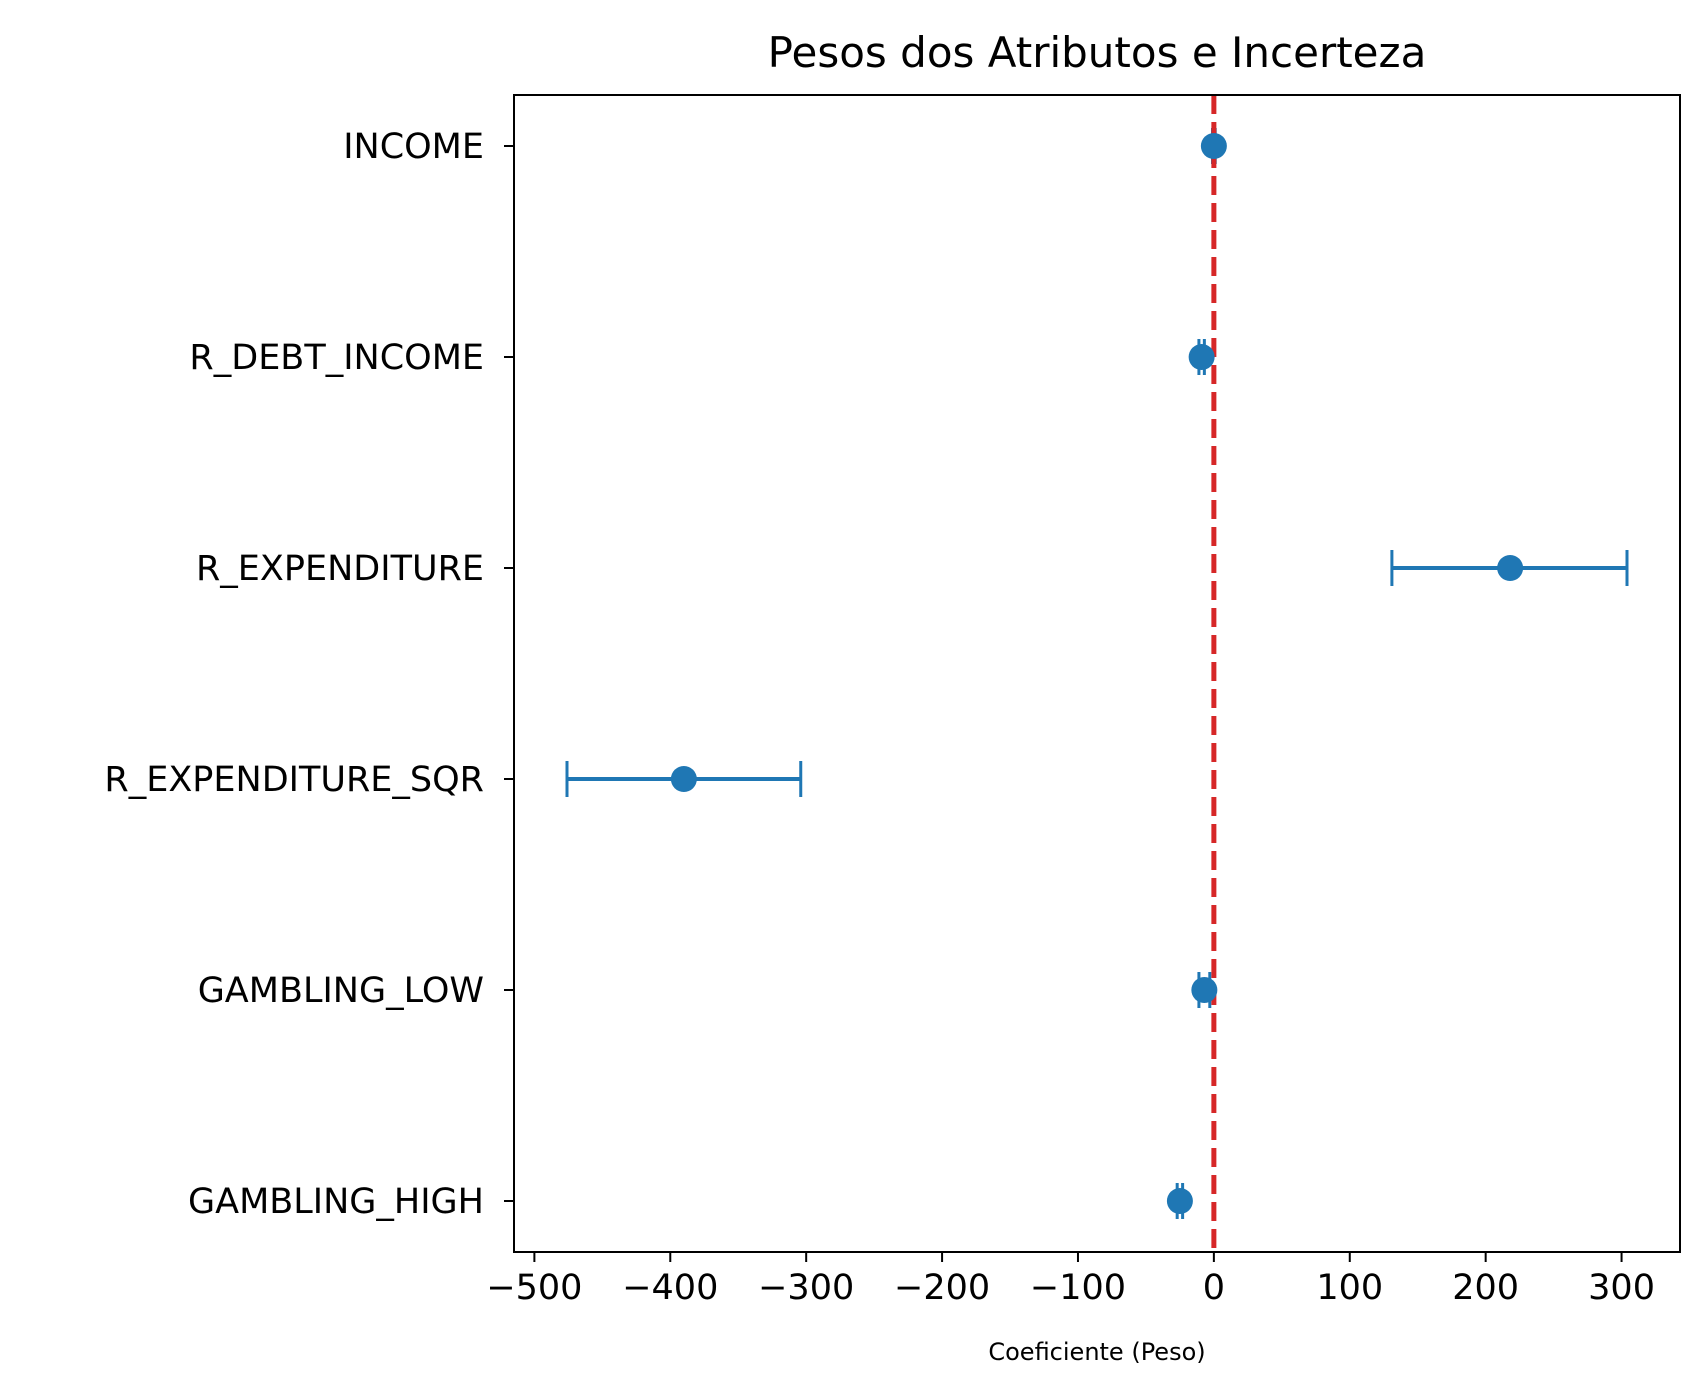 This screenshot has width=1704, height=1391. What do you see at coordinates (1097, 52) in the screenshot?
I see `chart-title: Pesos dos Atributos e Incerteza` at bounding box center [1097, 52].